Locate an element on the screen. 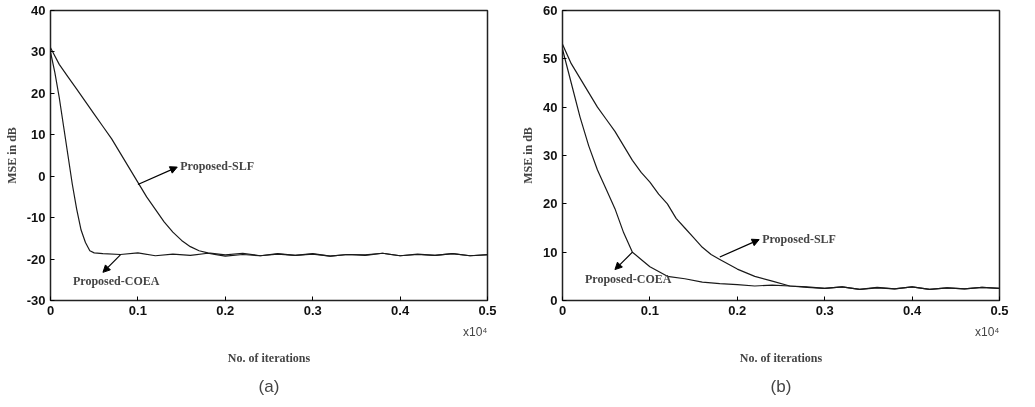  y-tick-label: 0 is located at coordinates (42, 176).